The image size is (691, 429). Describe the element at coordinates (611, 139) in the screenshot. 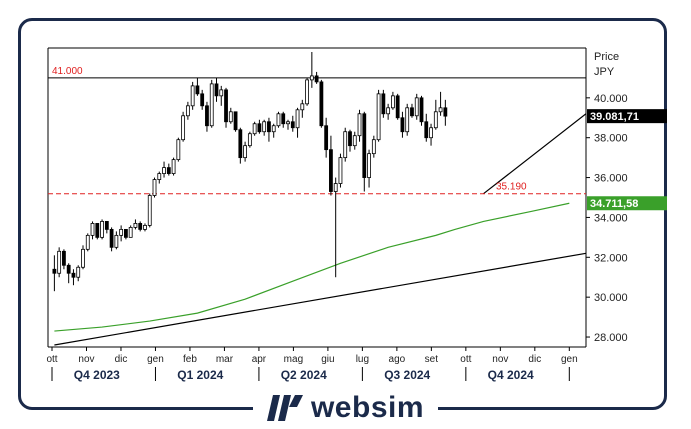

I see `y-tick-label: 38.000` at that location.